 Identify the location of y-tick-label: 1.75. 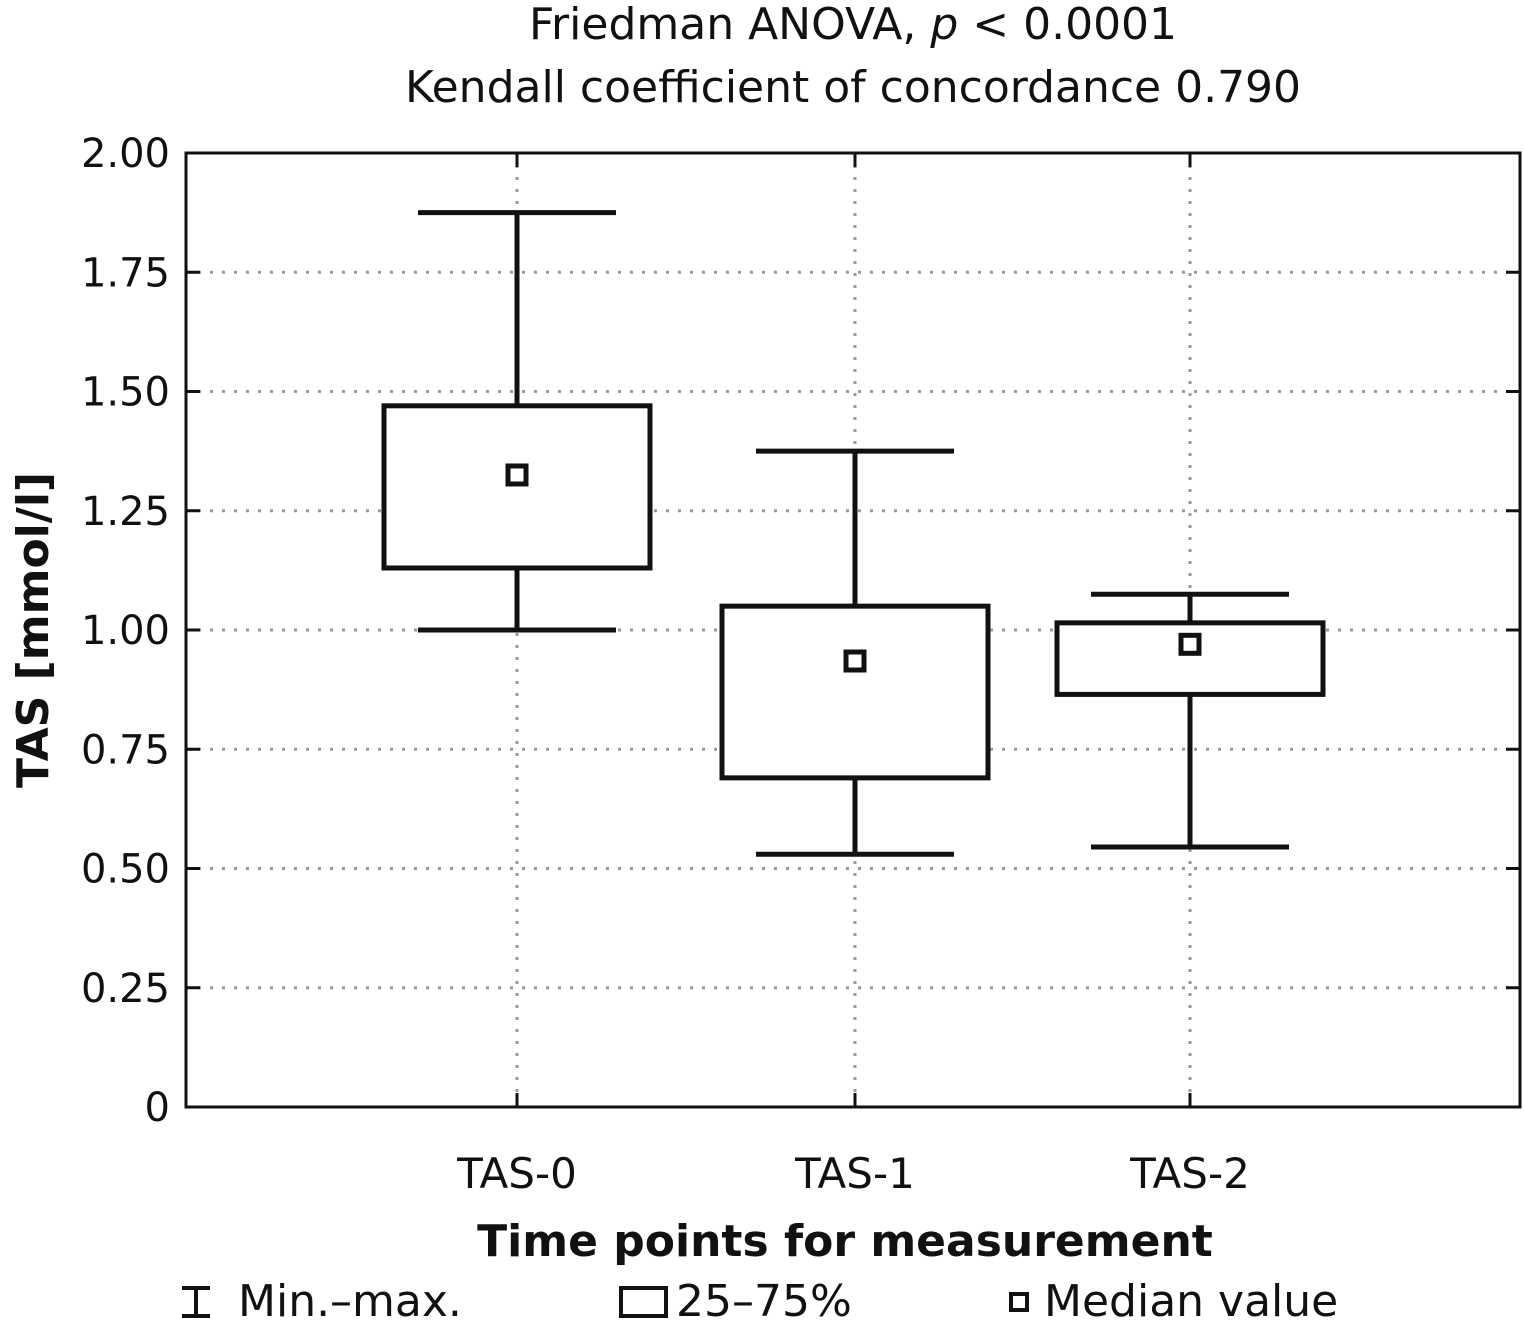
(125, 273).